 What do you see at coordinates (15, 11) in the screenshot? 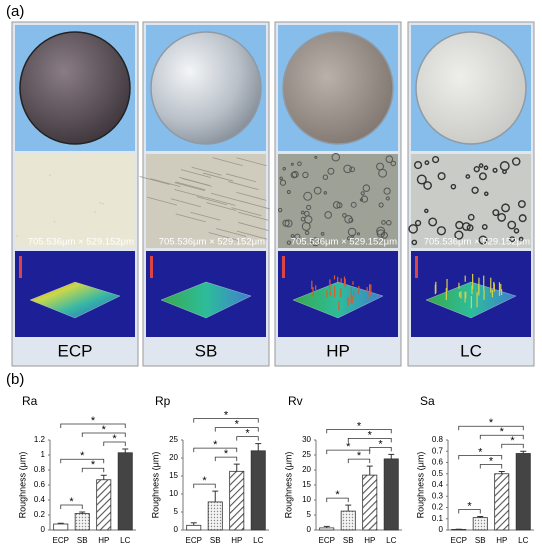
I see `panel-label: (a)` at bounding box center [15, 11].